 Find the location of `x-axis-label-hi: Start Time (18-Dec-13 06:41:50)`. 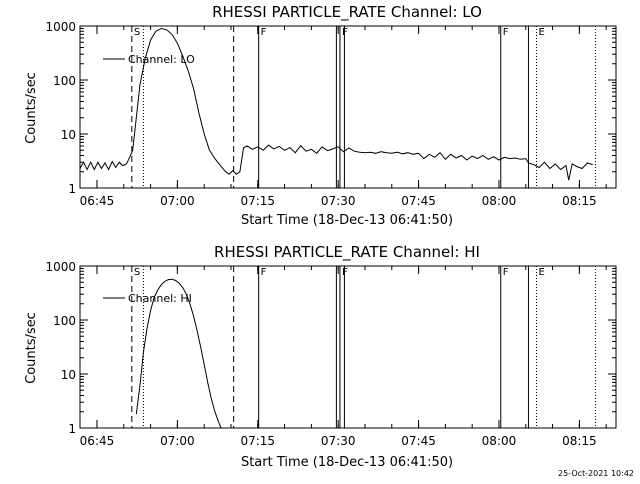

x-axis-label-hi: Start Time (18-Dec-13 06:41:50) is located at coordinates (347, 462).